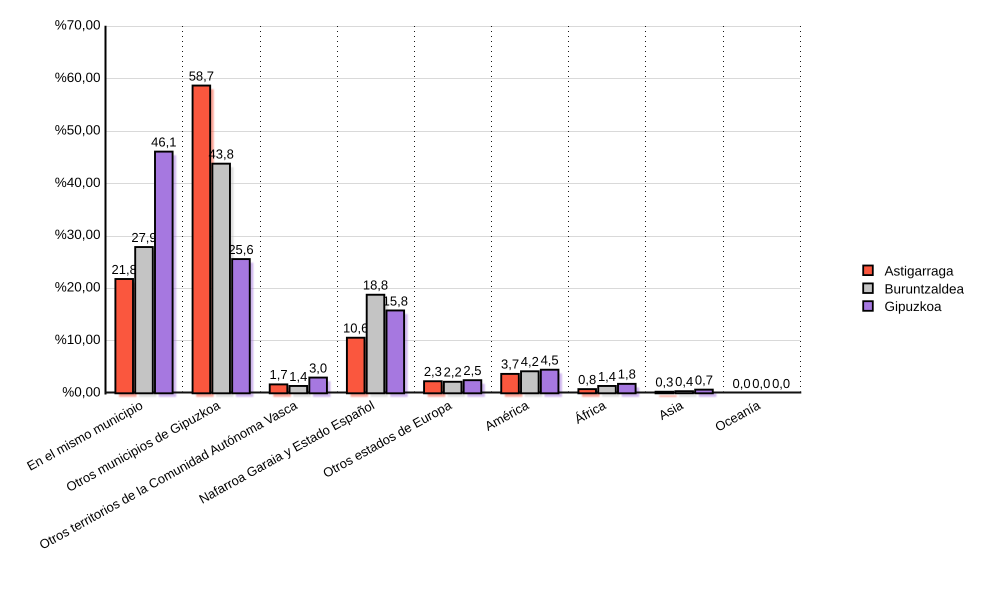  What do you see at coordinates (472, 370) in the screenshot?
I see `svg-text: 2,5` at bounding box center [472, 370].